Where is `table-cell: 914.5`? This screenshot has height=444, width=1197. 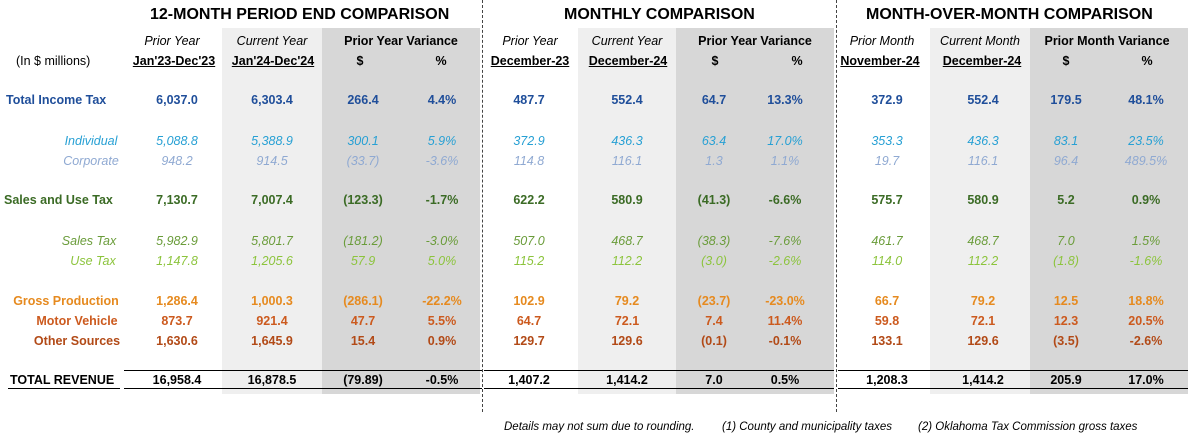 table-cell: 914.5 is located at coordinates (272, 161).